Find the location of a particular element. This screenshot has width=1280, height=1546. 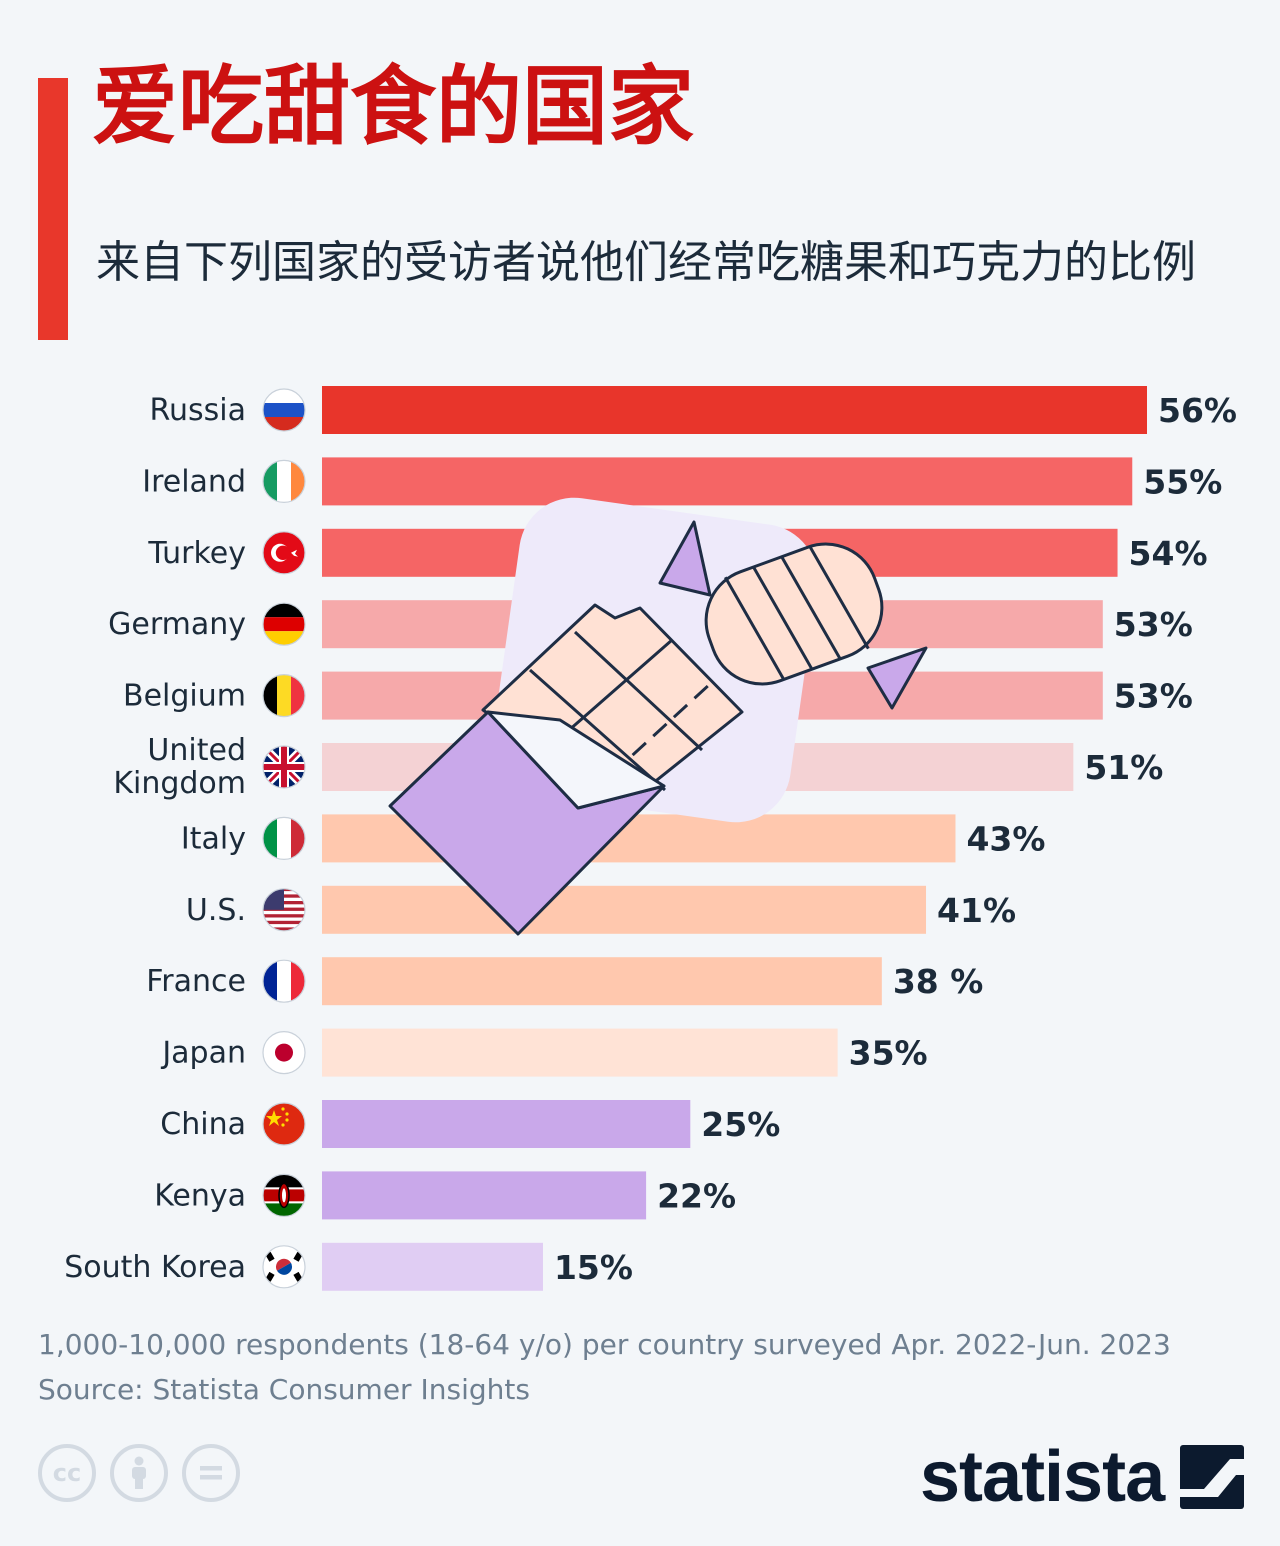

chocolate-bar-and-candy-icon is located at coordinates (658, 716).